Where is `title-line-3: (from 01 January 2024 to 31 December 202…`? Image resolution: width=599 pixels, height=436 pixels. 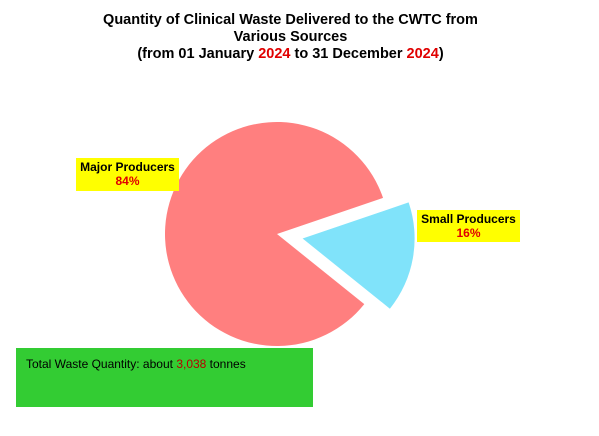 title-line-3: (from 01 January 2024 to 31 December 202… is located at coordinates (290, 54).